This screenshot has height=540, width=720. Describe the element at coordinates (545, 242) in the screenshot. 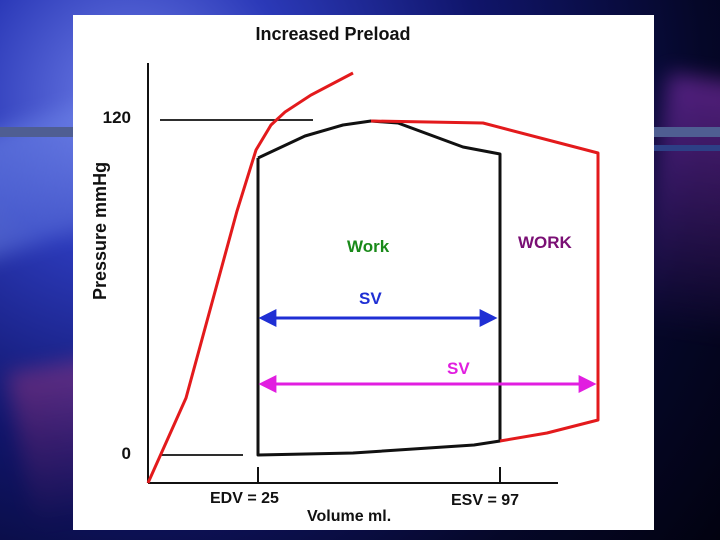

I see `outer-work-label: WORK` at that location.